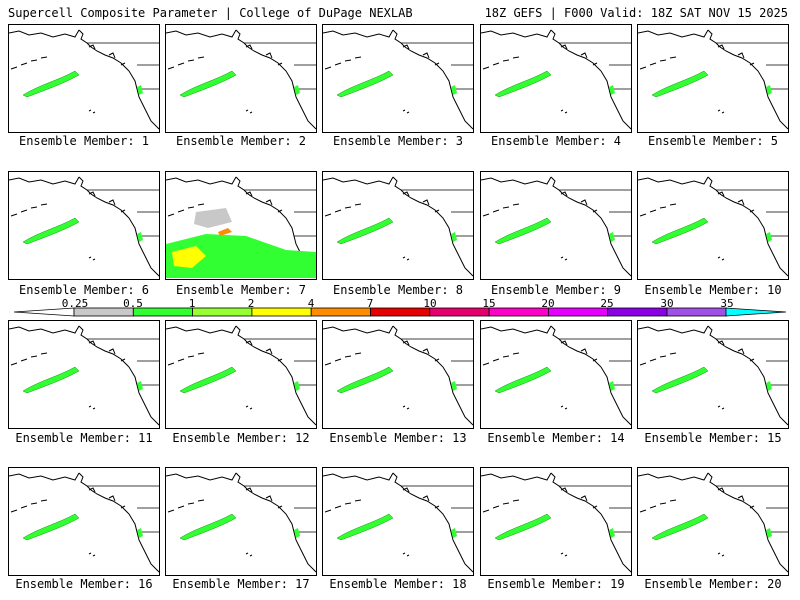 Image resolution: width=800 pixels, height=600 pixels. I want to click on member-label-13: Ensemble Member: 13, so click(398, 438).